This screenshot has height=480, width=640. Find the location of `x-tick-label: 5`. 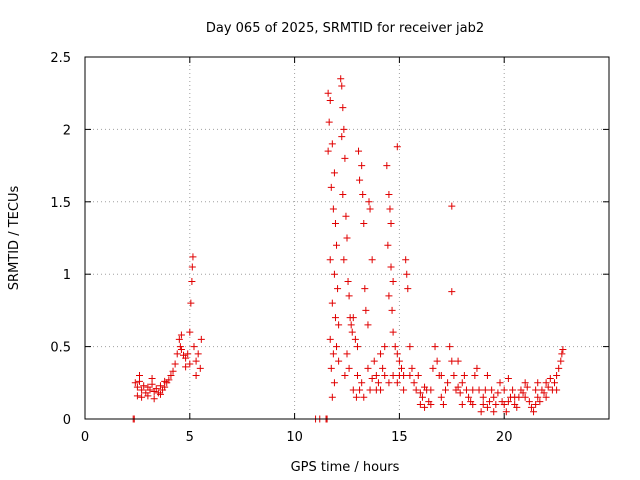

x-tick-label: 5 is located at coordinates (190, 437).